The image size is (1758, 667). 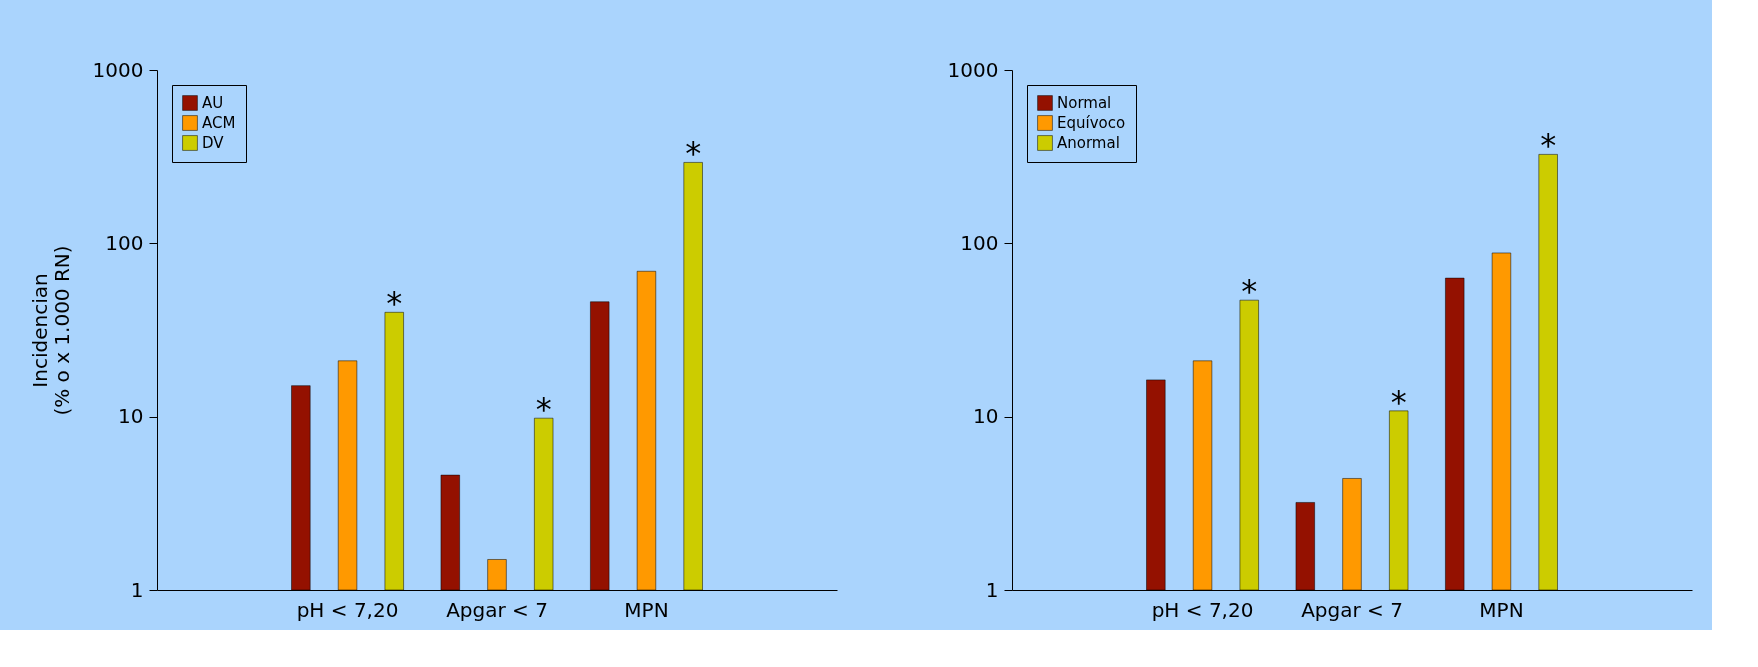 What do you see at coordinates (1084, 103) in the screenshot?
I see `legend-label: Normal` at bounding box center [1084, 103].